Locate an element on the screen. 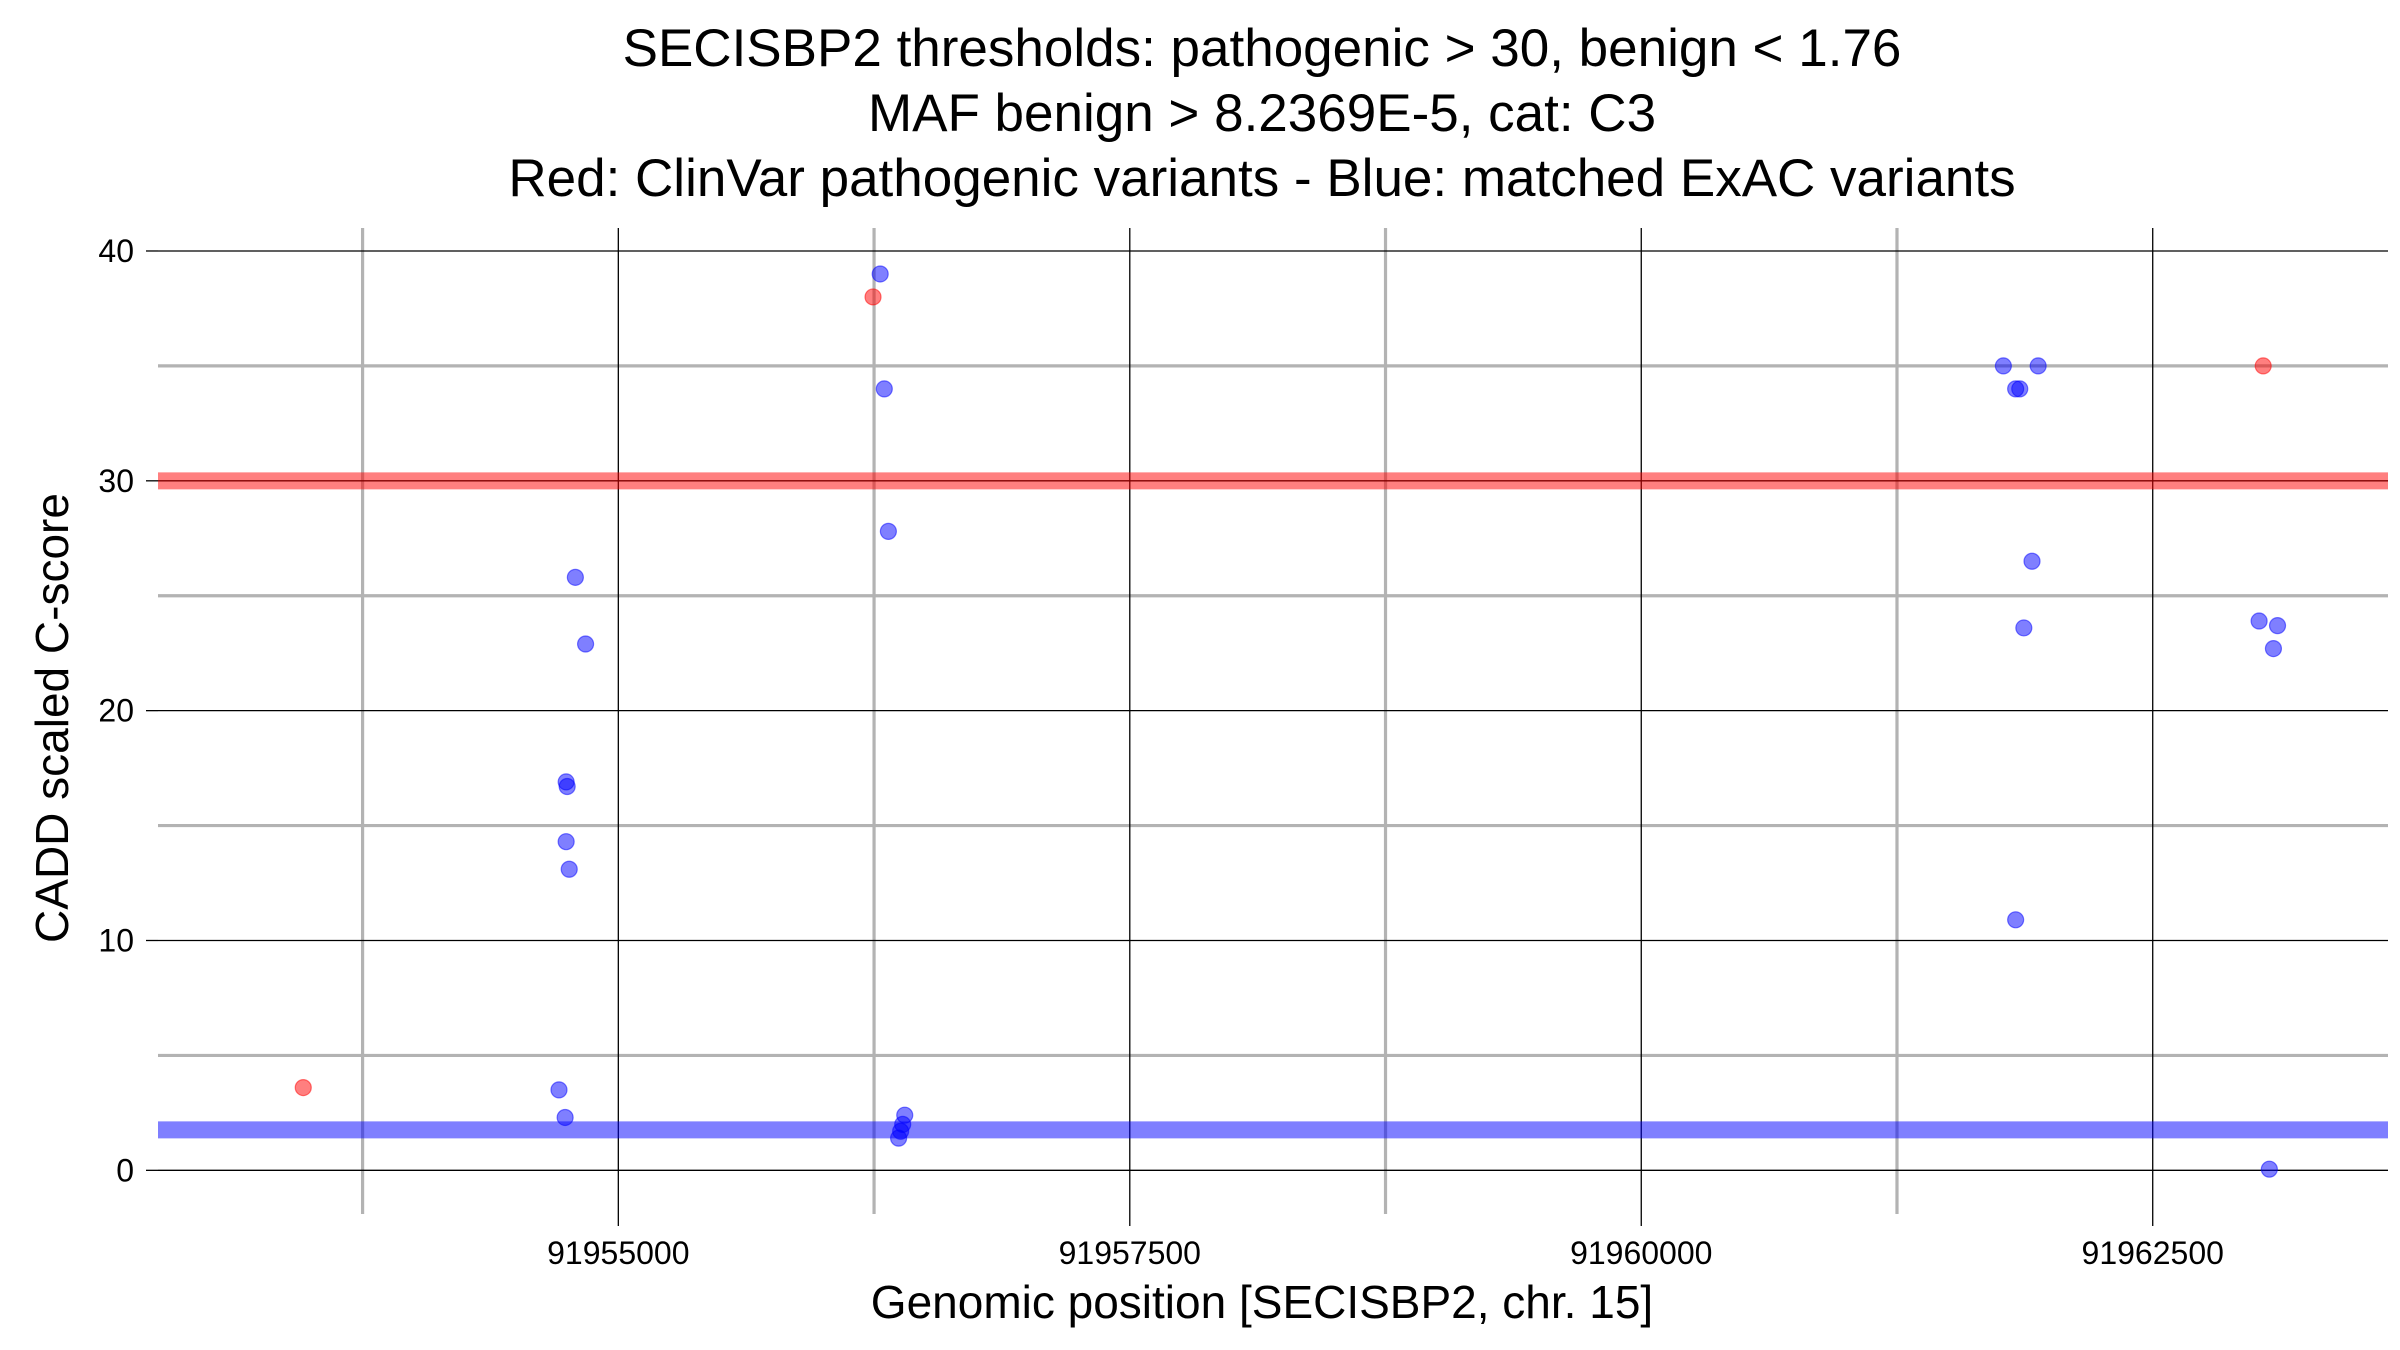 This screenshot has height=1350, width=2400. chart-title-line-2: MAF benign > 8.2369E-5, cat: C3 is located at coordinates (1262, 113).